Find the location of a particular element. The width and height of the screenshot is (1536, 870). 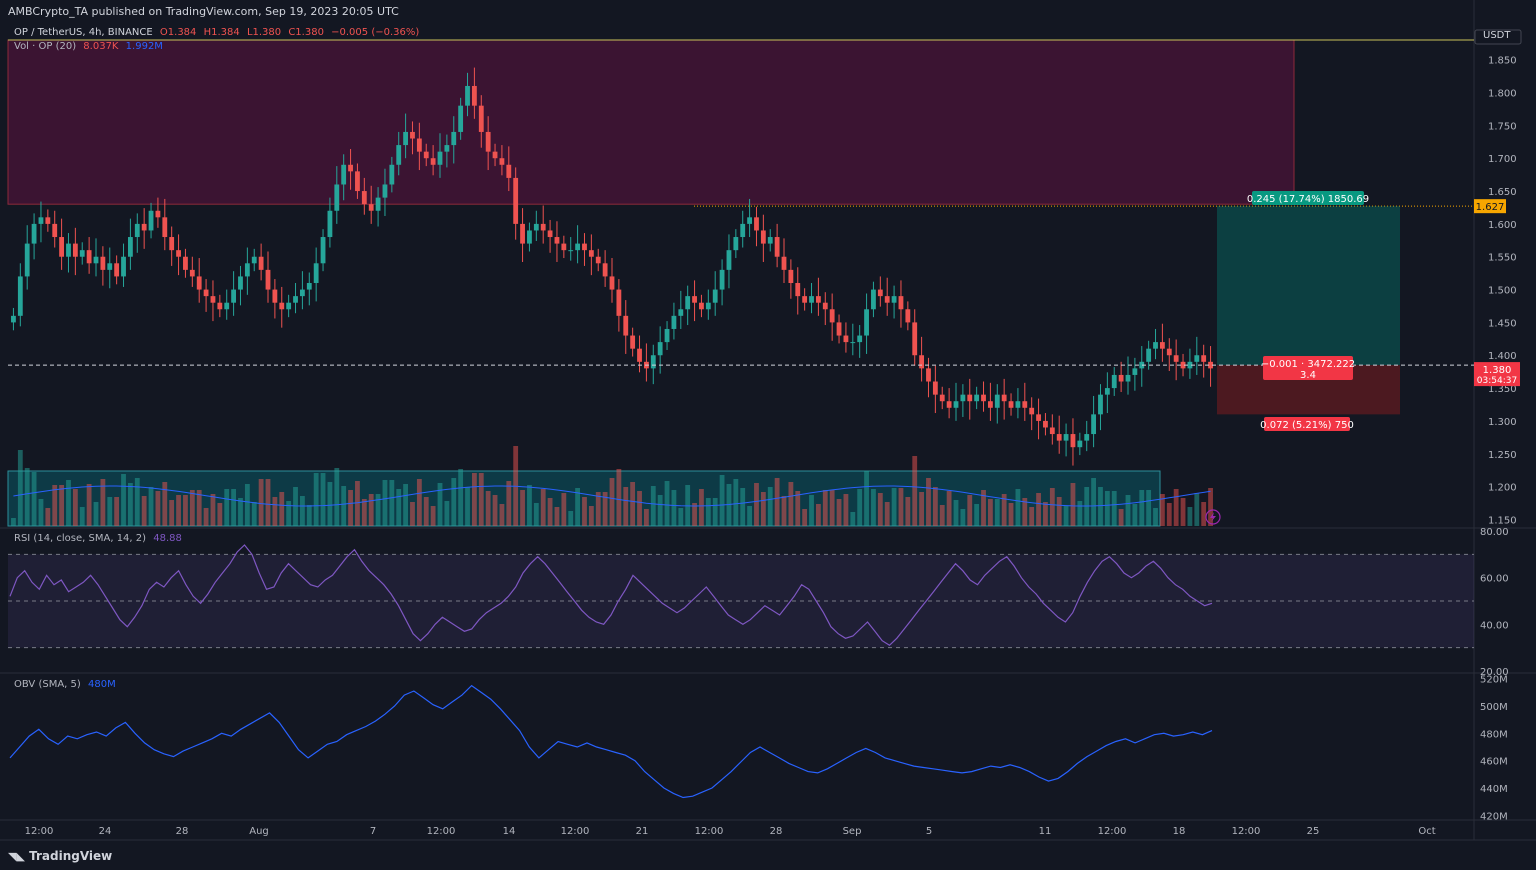

time-tick-label: 12:00 is located at coordinates (1246, 831).